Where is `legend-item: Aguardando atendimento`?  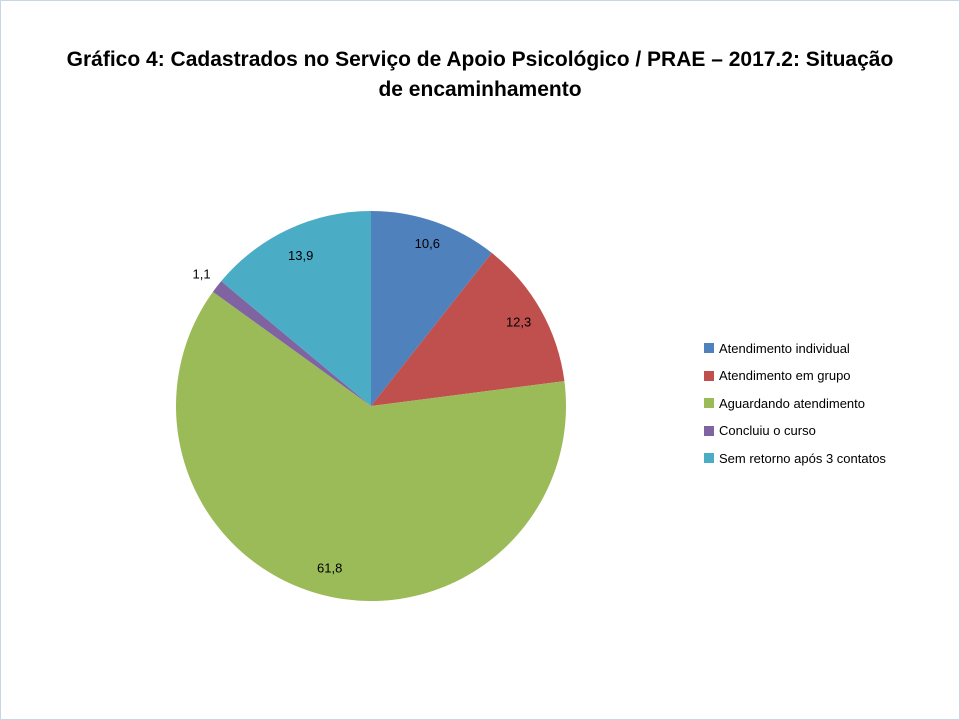
legend-item: Aguardando atendimento is located at coordinates (795, 403).